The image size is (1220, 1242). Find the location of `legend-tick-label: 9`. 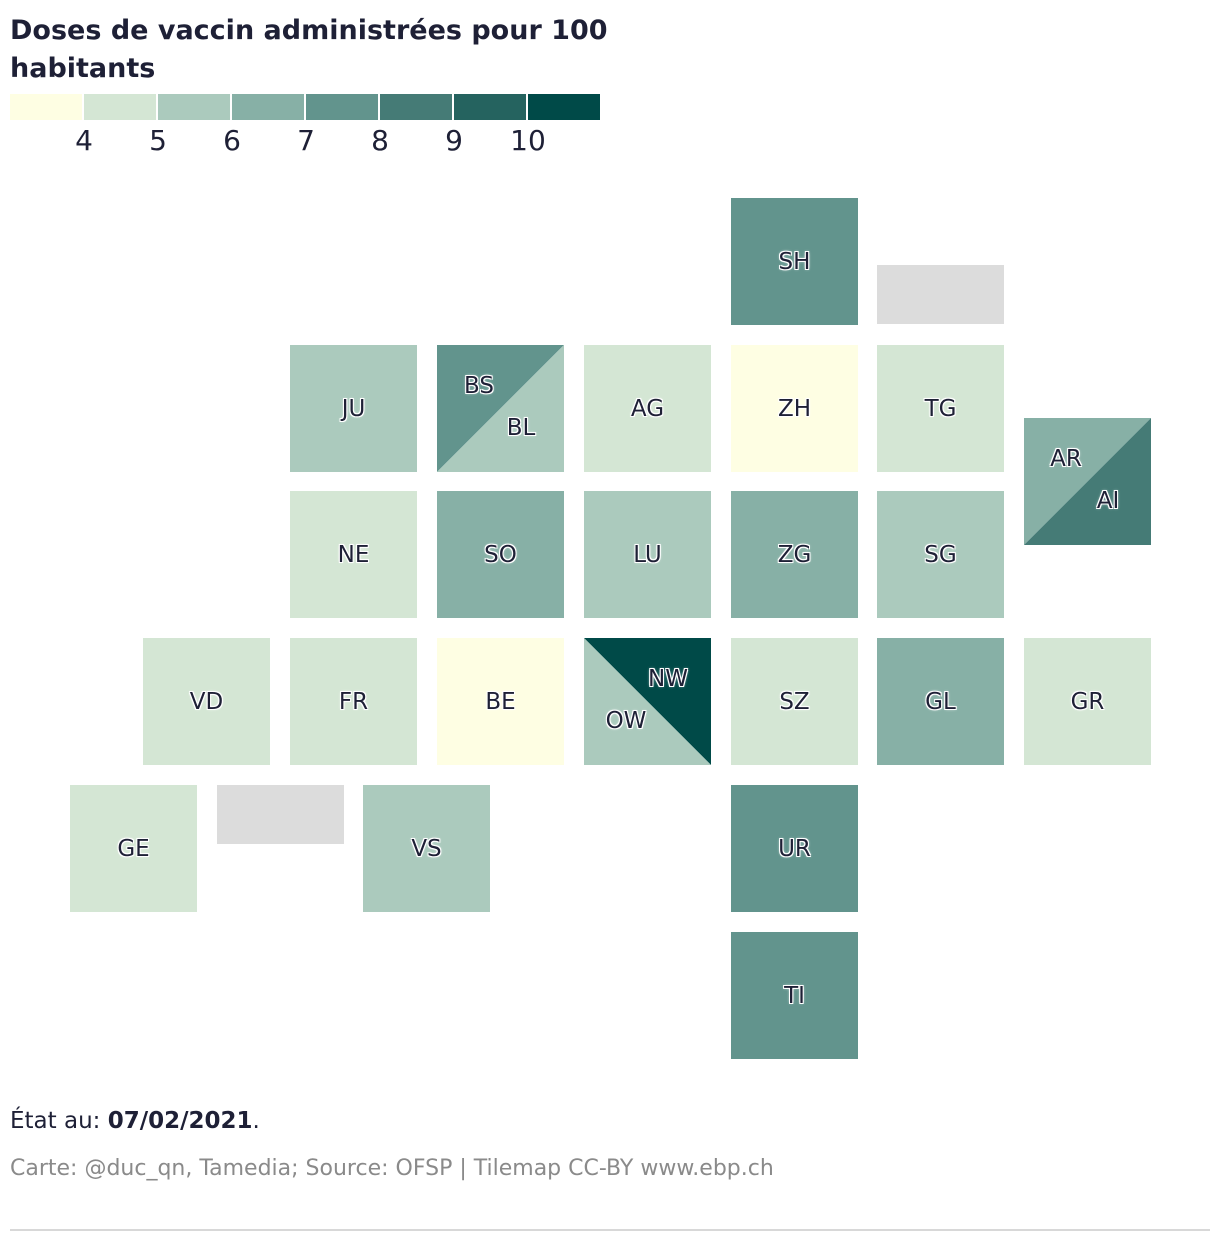

legend-tick-label: 9 is located at coordinates (454, 140).